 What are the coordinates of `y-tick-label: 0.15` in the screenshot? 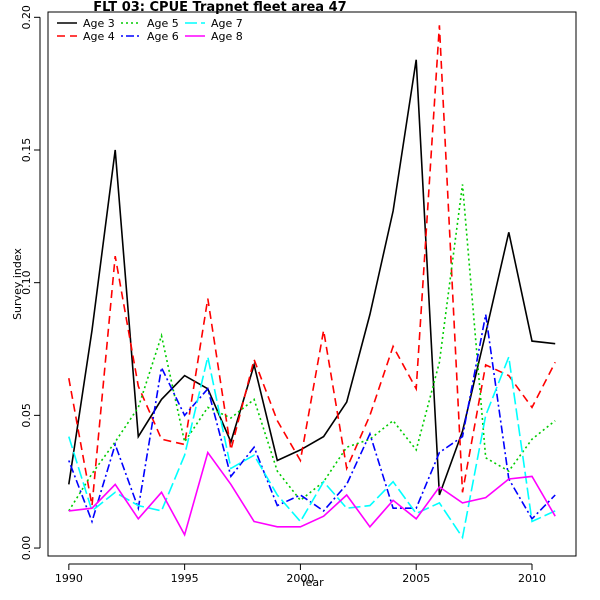 It's located at (26, 150).